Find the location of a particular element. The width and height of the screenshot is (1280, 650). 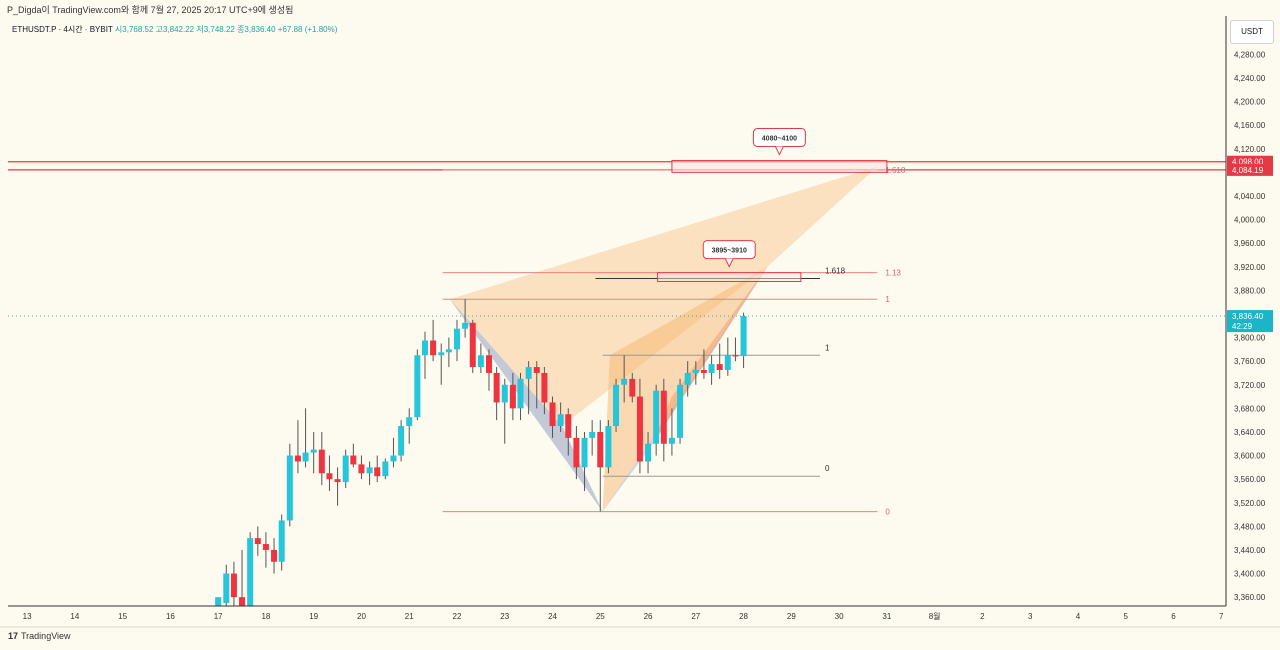

time-tick-label: 17 is located at coordinates (218, 616).